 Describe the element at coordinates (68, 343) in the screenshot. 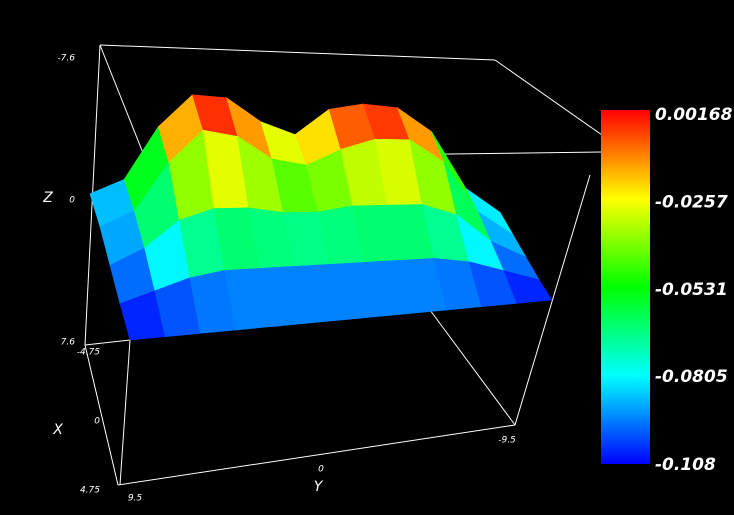

I see `z-tick-label: 7.6` at that location.